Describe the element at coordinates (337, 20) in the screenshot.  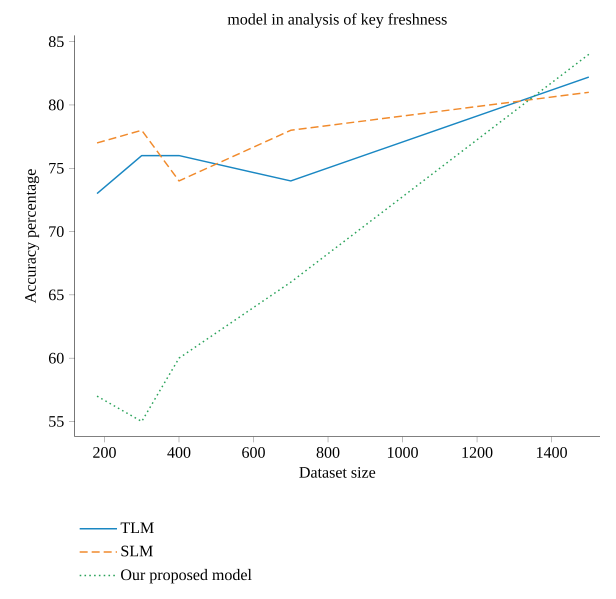
I see `chart-title: model in analysis of key freshness` at that location.